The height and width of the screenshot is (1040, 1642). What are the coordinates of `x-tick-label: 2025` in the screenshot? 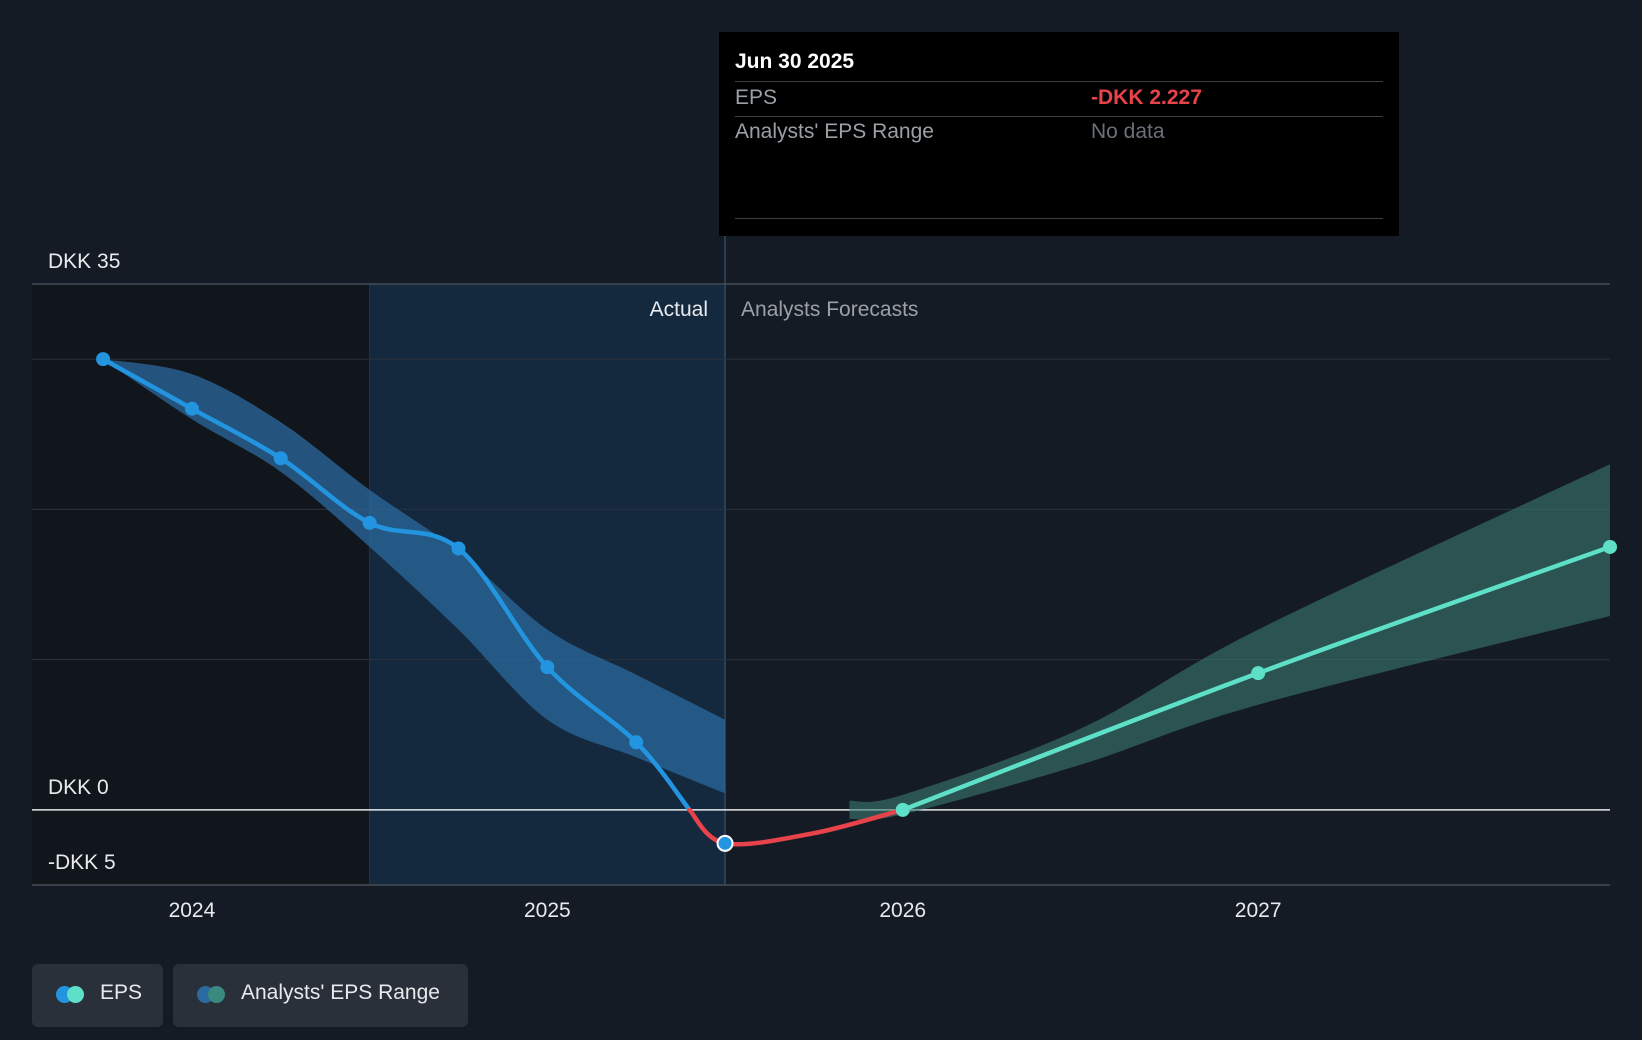 It's located at (547, 910).